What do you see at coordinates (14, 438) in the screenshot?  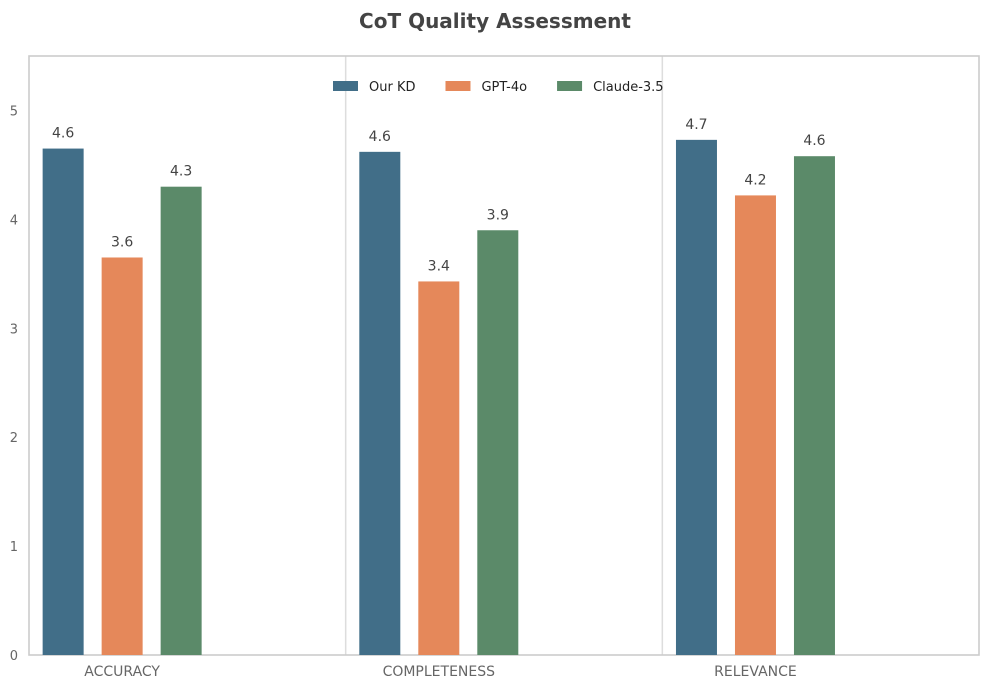 I see `y-tick-label: 2` at bounding box center [14, 438].